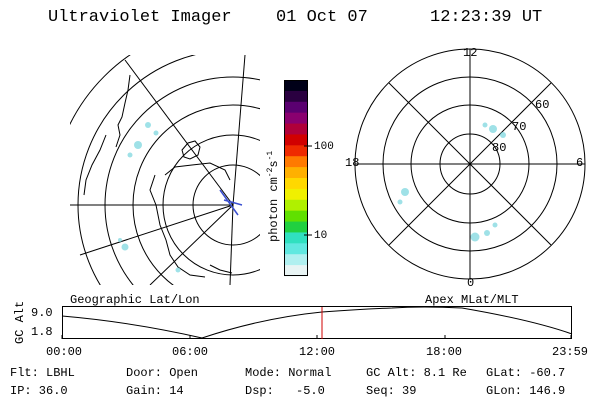 The width and height of the screenshot is (600, 400). What do you see at coordinates (288, 373) in the screenshot?
I see `mode-status: Mode: Normal` at bounding box center [288, 373].